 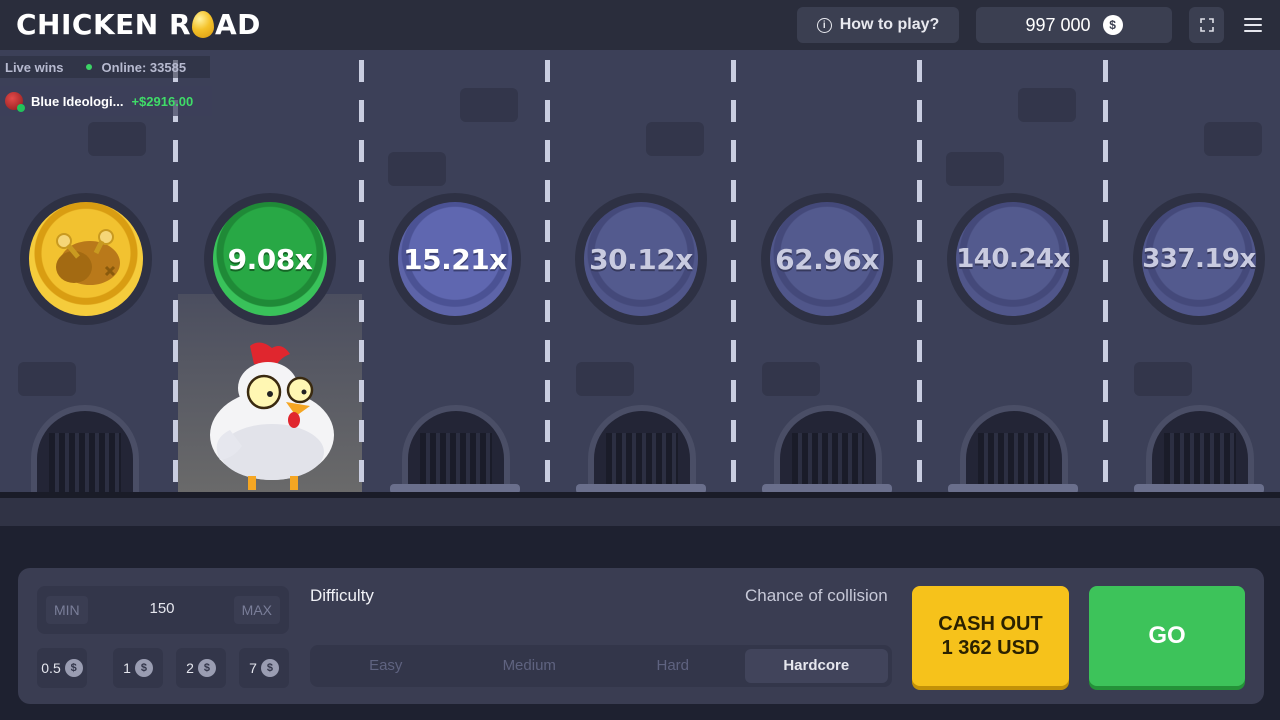 What do you see at coordinates (253, 668) in the screenshot?
I see `chip-value: 7` at bounding box center [253, 668].